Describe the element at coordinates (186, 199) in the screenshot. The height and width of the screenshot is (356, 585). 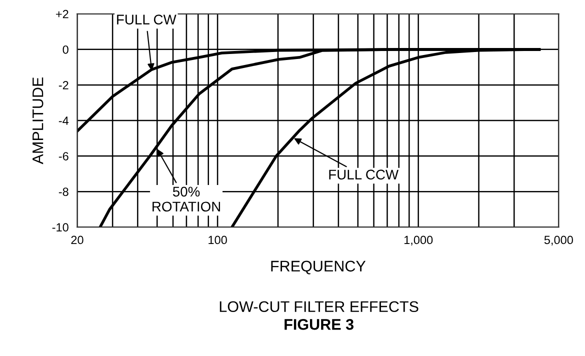
I see `annotation: 50% ROTATION` at that location.